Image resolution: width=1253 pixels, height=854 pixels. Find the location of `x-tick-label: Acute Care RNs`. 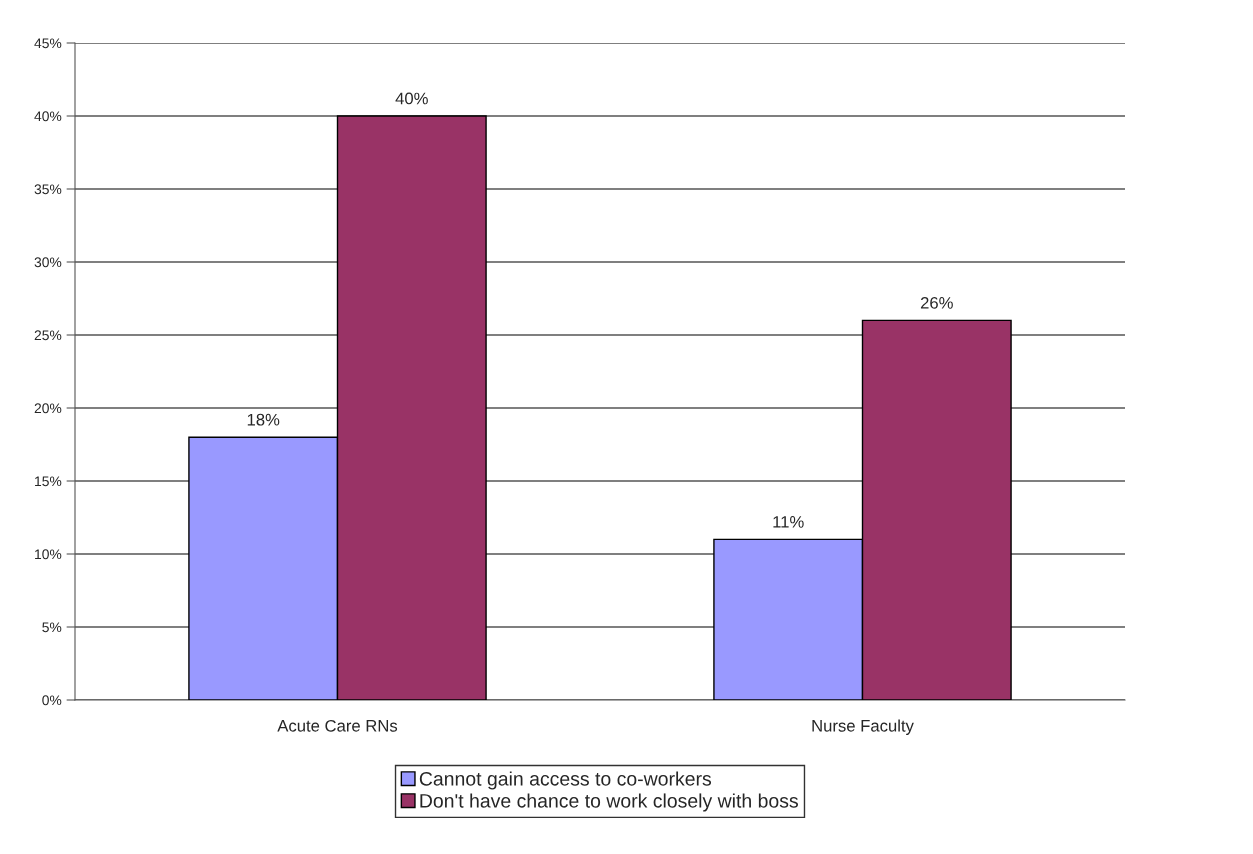

x-tick-label: Acute Care RNs is located at coordinates (337, 725).